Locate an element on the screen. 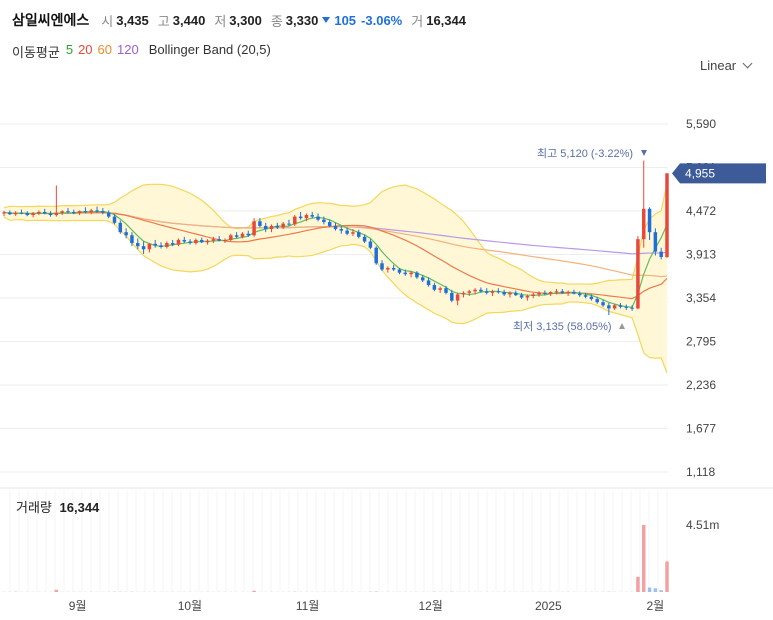 The image size is (773, 620). x-axis-background is located at coordinates (386, 606).